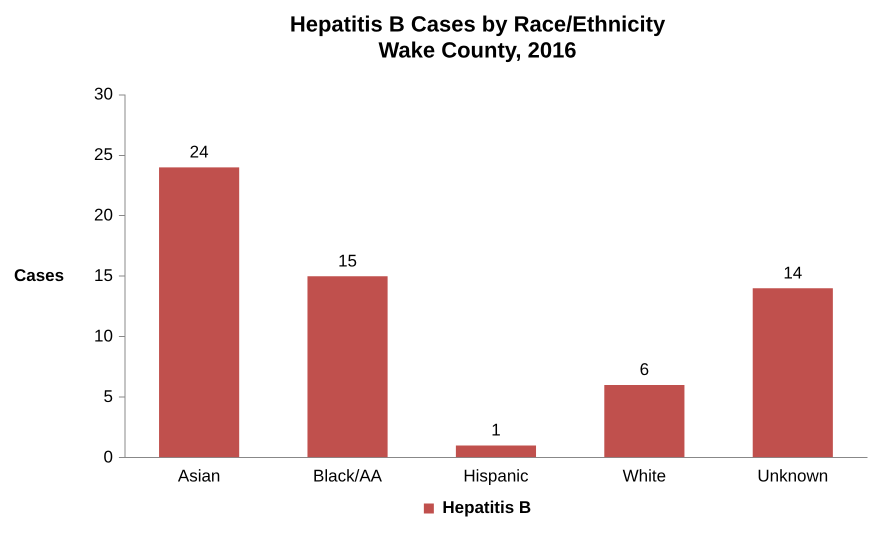 The height and width of the screenshot is (535, 885). I want to click on y-tick-label: 15, so click(103, 275).